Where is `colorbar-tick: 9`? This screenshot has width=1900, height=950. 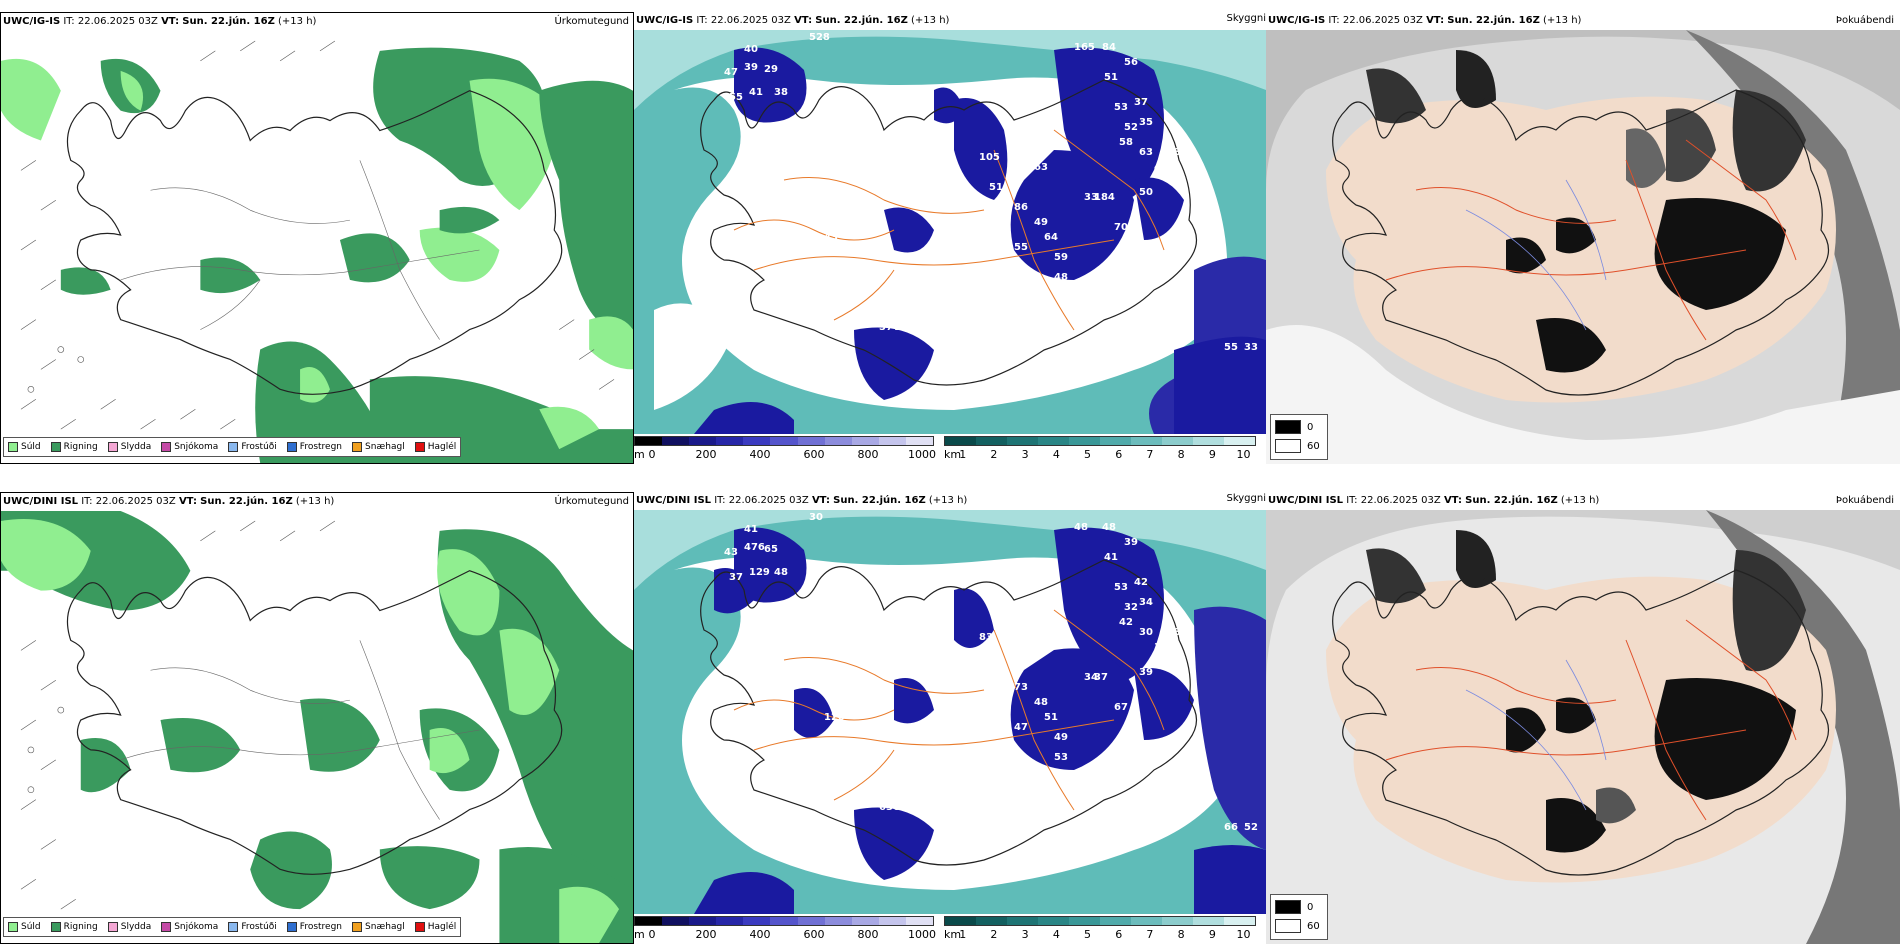
colorbar-tick: 9 is located at coordinates (1212, 934).